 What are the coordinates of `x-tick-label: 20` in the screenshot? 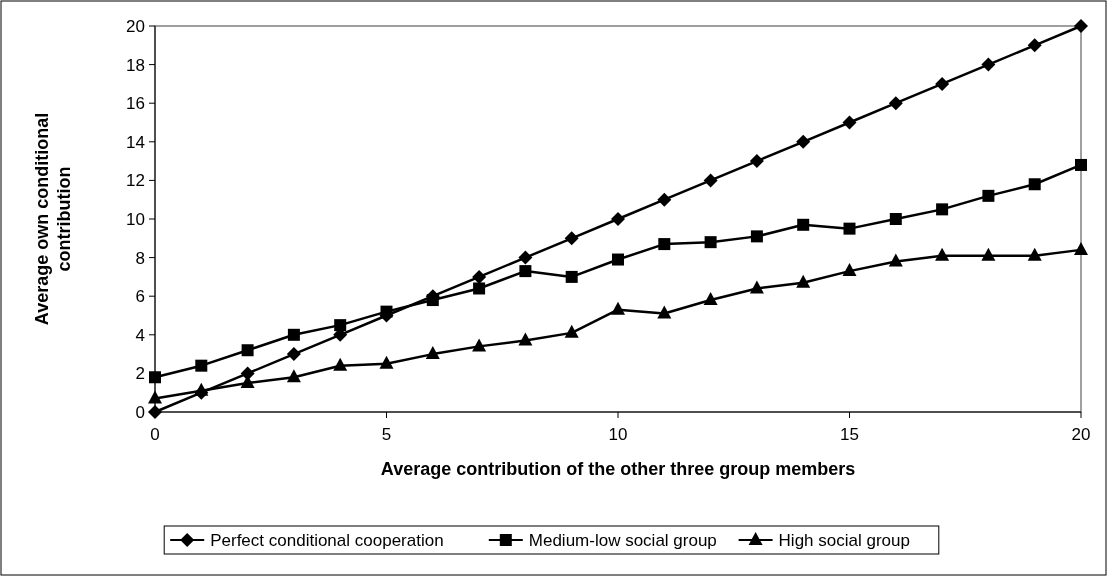 It's located at (1081, 434).